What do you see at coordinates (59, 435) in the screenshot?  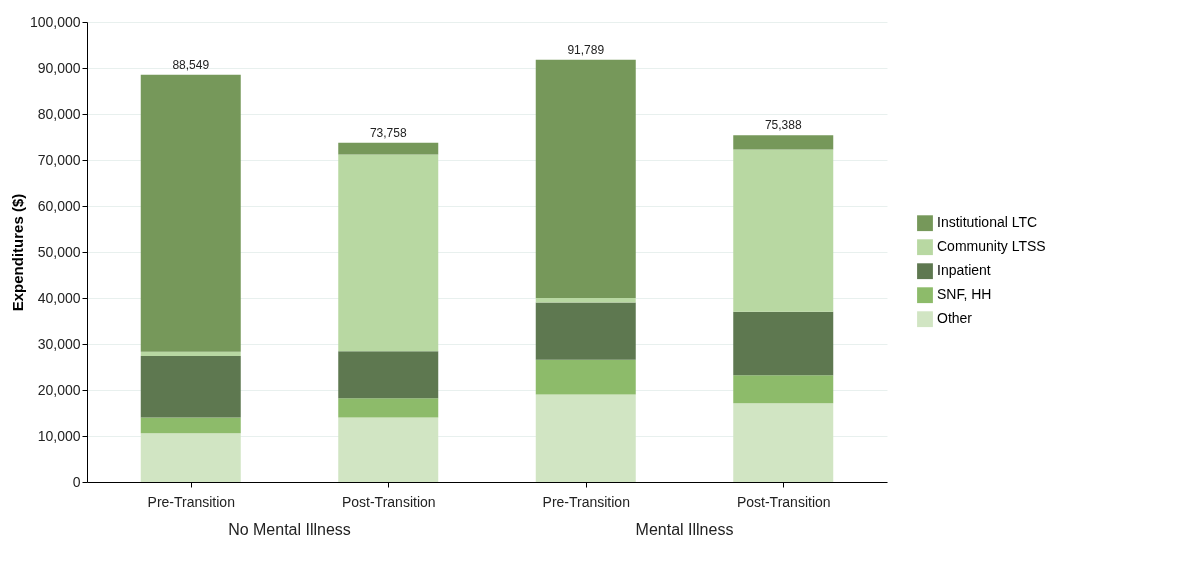 I see `y-tick-label: 10,000` at bounding box center [59, 435].